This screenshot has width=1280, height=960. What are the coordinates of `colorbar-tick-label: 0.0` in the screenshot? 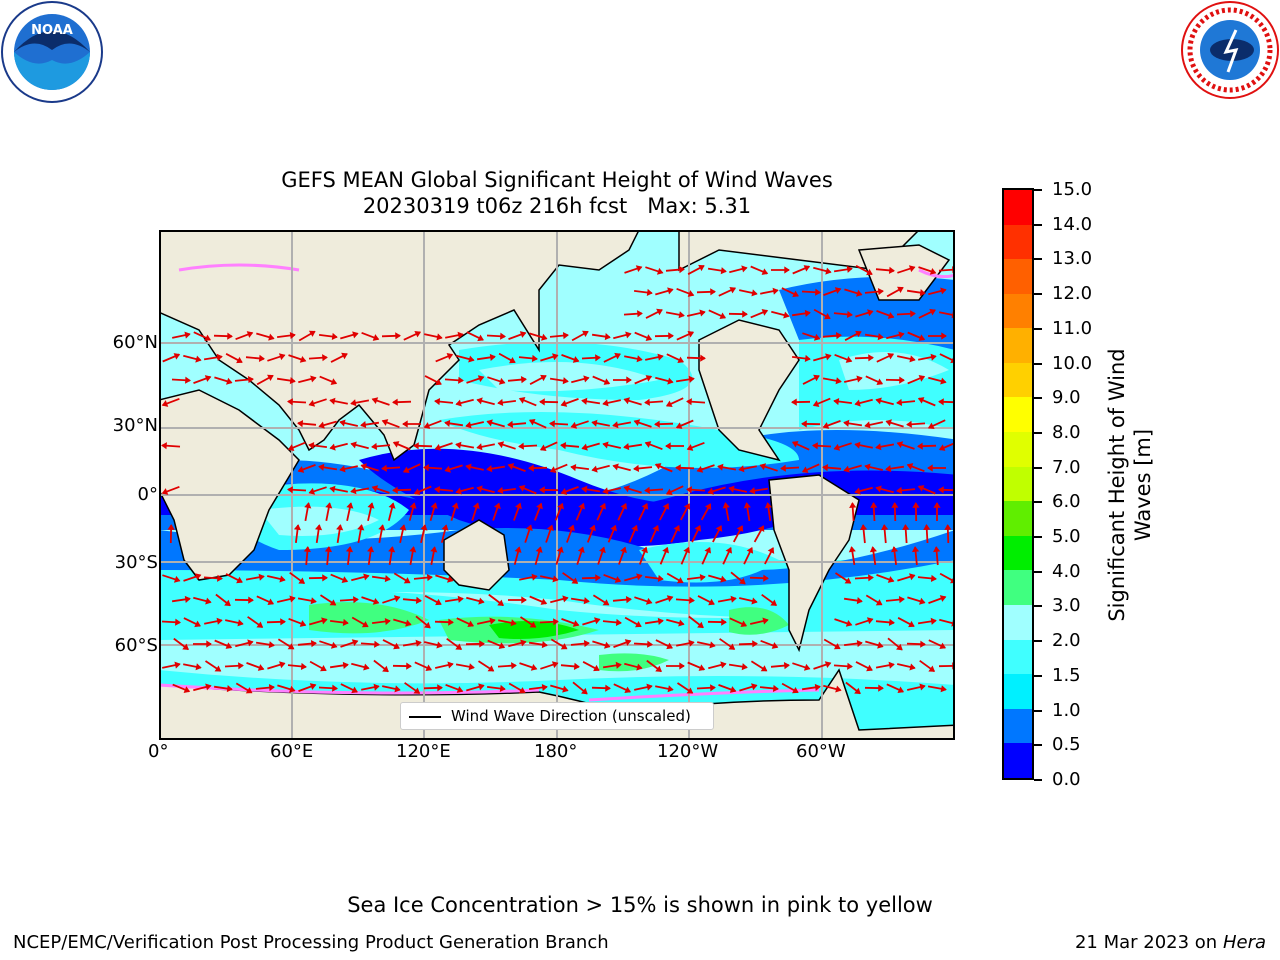 It's located at (1066, 779).